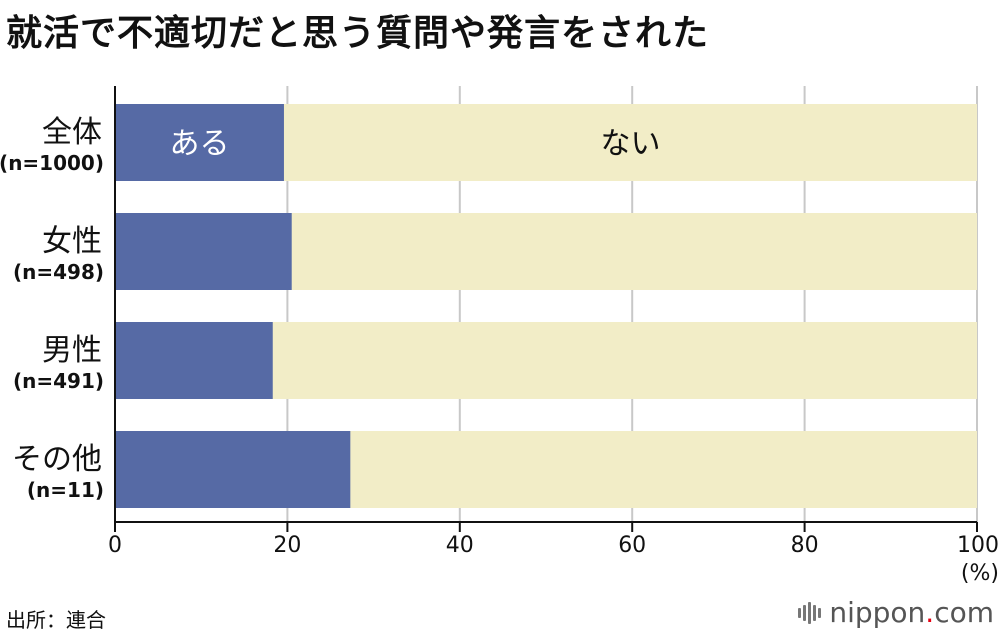 The width and height of the screenshot is (1000, 640). I want to click on category-label: 全体, so click(72, 132).